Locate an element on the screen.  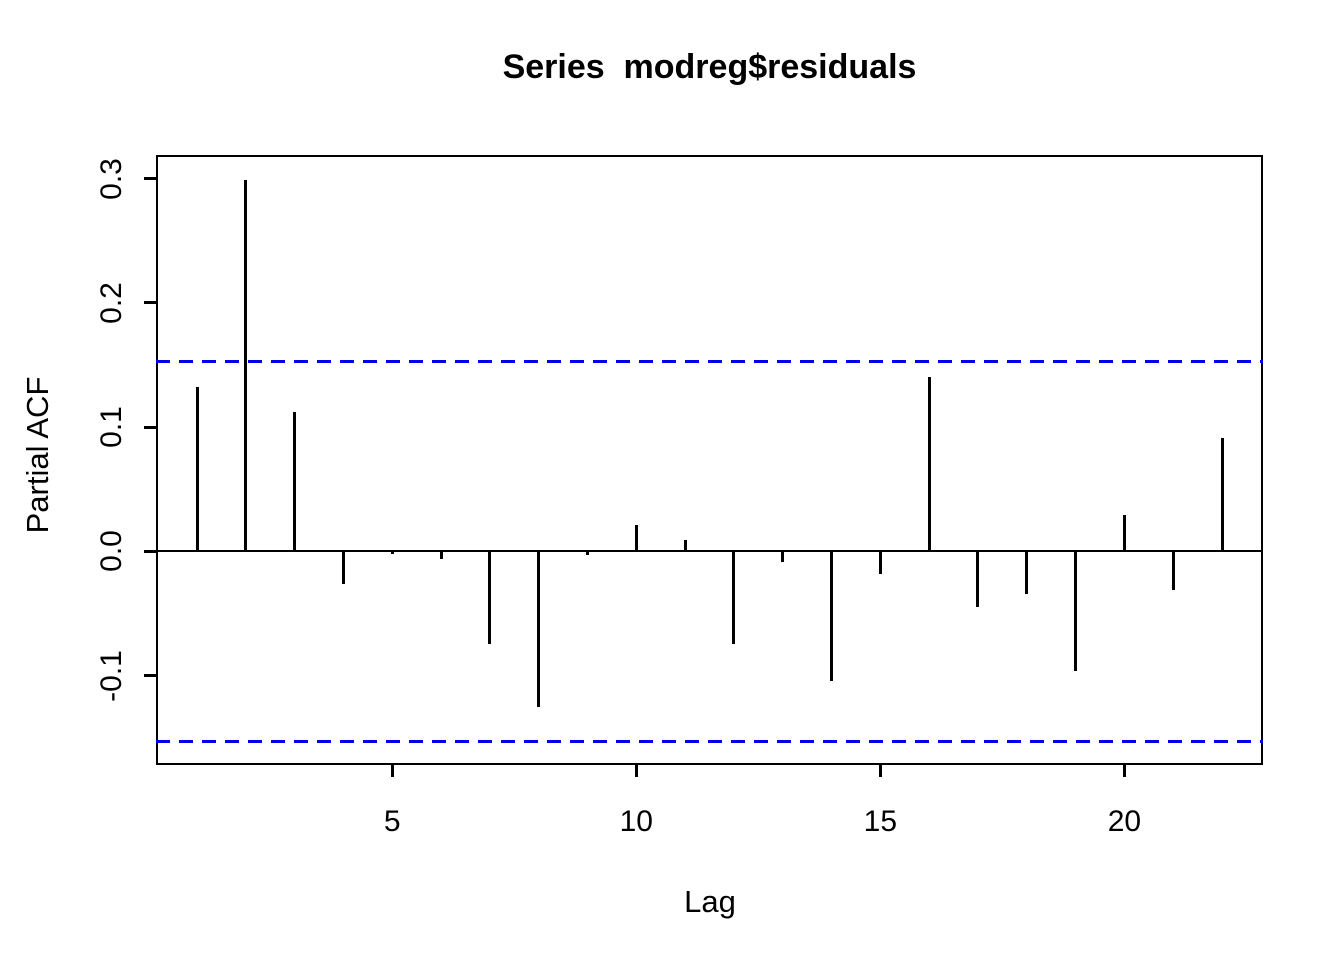
ci-upper-line is located at coordinates (709, 361).